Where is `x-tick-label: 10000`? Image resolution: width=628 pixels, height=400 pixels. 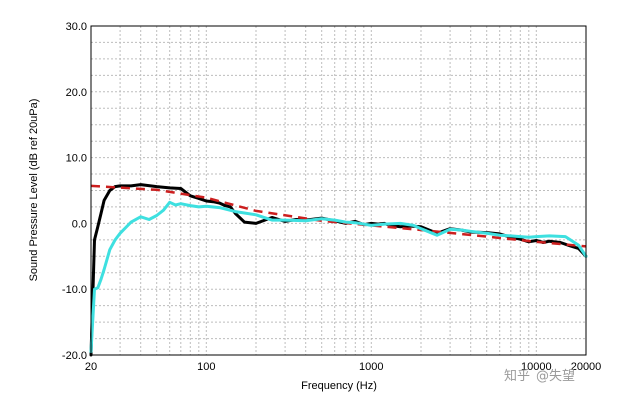 x-tick-label: 10000 is located at coordinates (536, 367).